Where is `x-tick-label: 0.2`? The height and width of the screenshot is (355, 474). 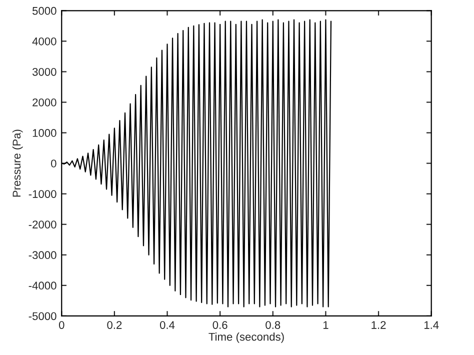
x-tick-label: 0.2 is located at coordinates (114, 325).